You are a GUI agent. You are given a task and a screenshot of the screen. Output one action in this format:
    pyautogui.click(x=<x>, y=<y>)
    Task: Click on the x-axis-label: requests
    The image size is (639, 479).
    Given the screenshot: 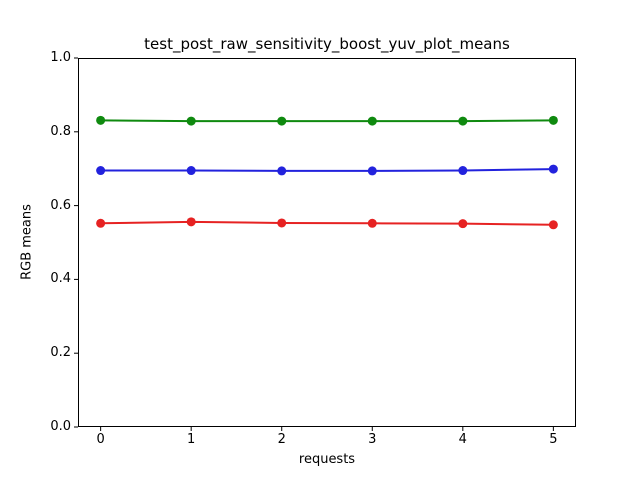 What is the action you would take?
    pyautogui.click(x=327, y=459)
    